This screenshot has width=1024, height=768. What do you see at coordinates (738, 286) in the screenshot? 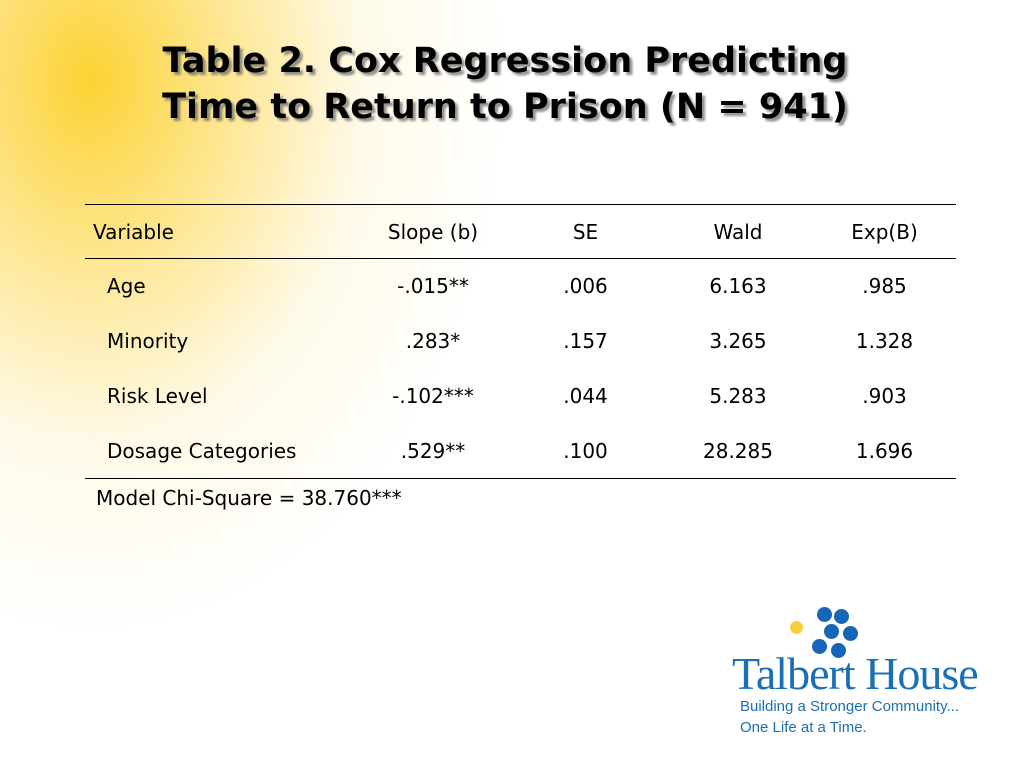
I see `cell-wald: 6.163` at bounding box center [738, 286].